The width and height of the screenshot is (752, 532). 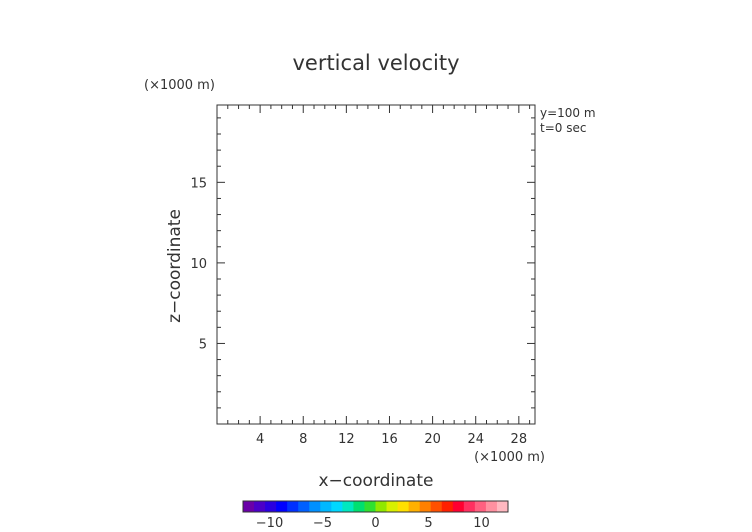 I want to click on x-tick-label: 24, so click(x=475, y=439).